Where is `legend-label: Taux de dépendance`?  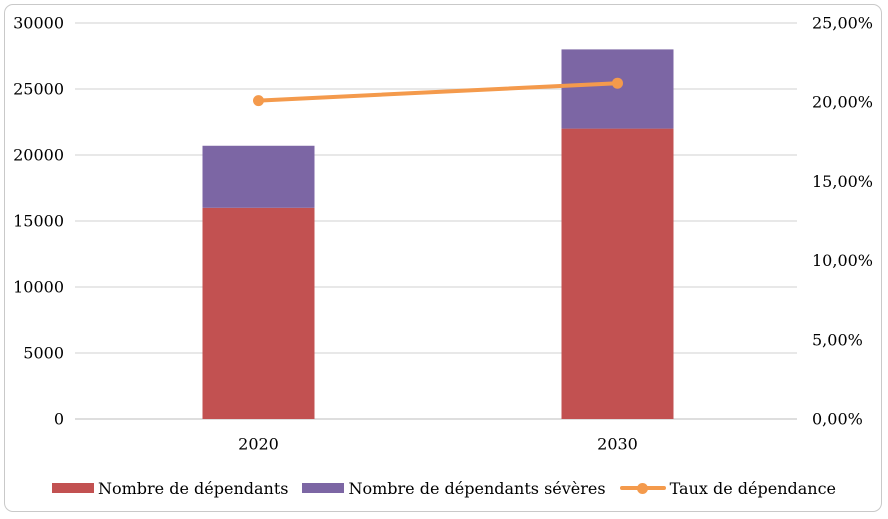 legend-label: Taux de dépendance is located at coordinates (753, 488).